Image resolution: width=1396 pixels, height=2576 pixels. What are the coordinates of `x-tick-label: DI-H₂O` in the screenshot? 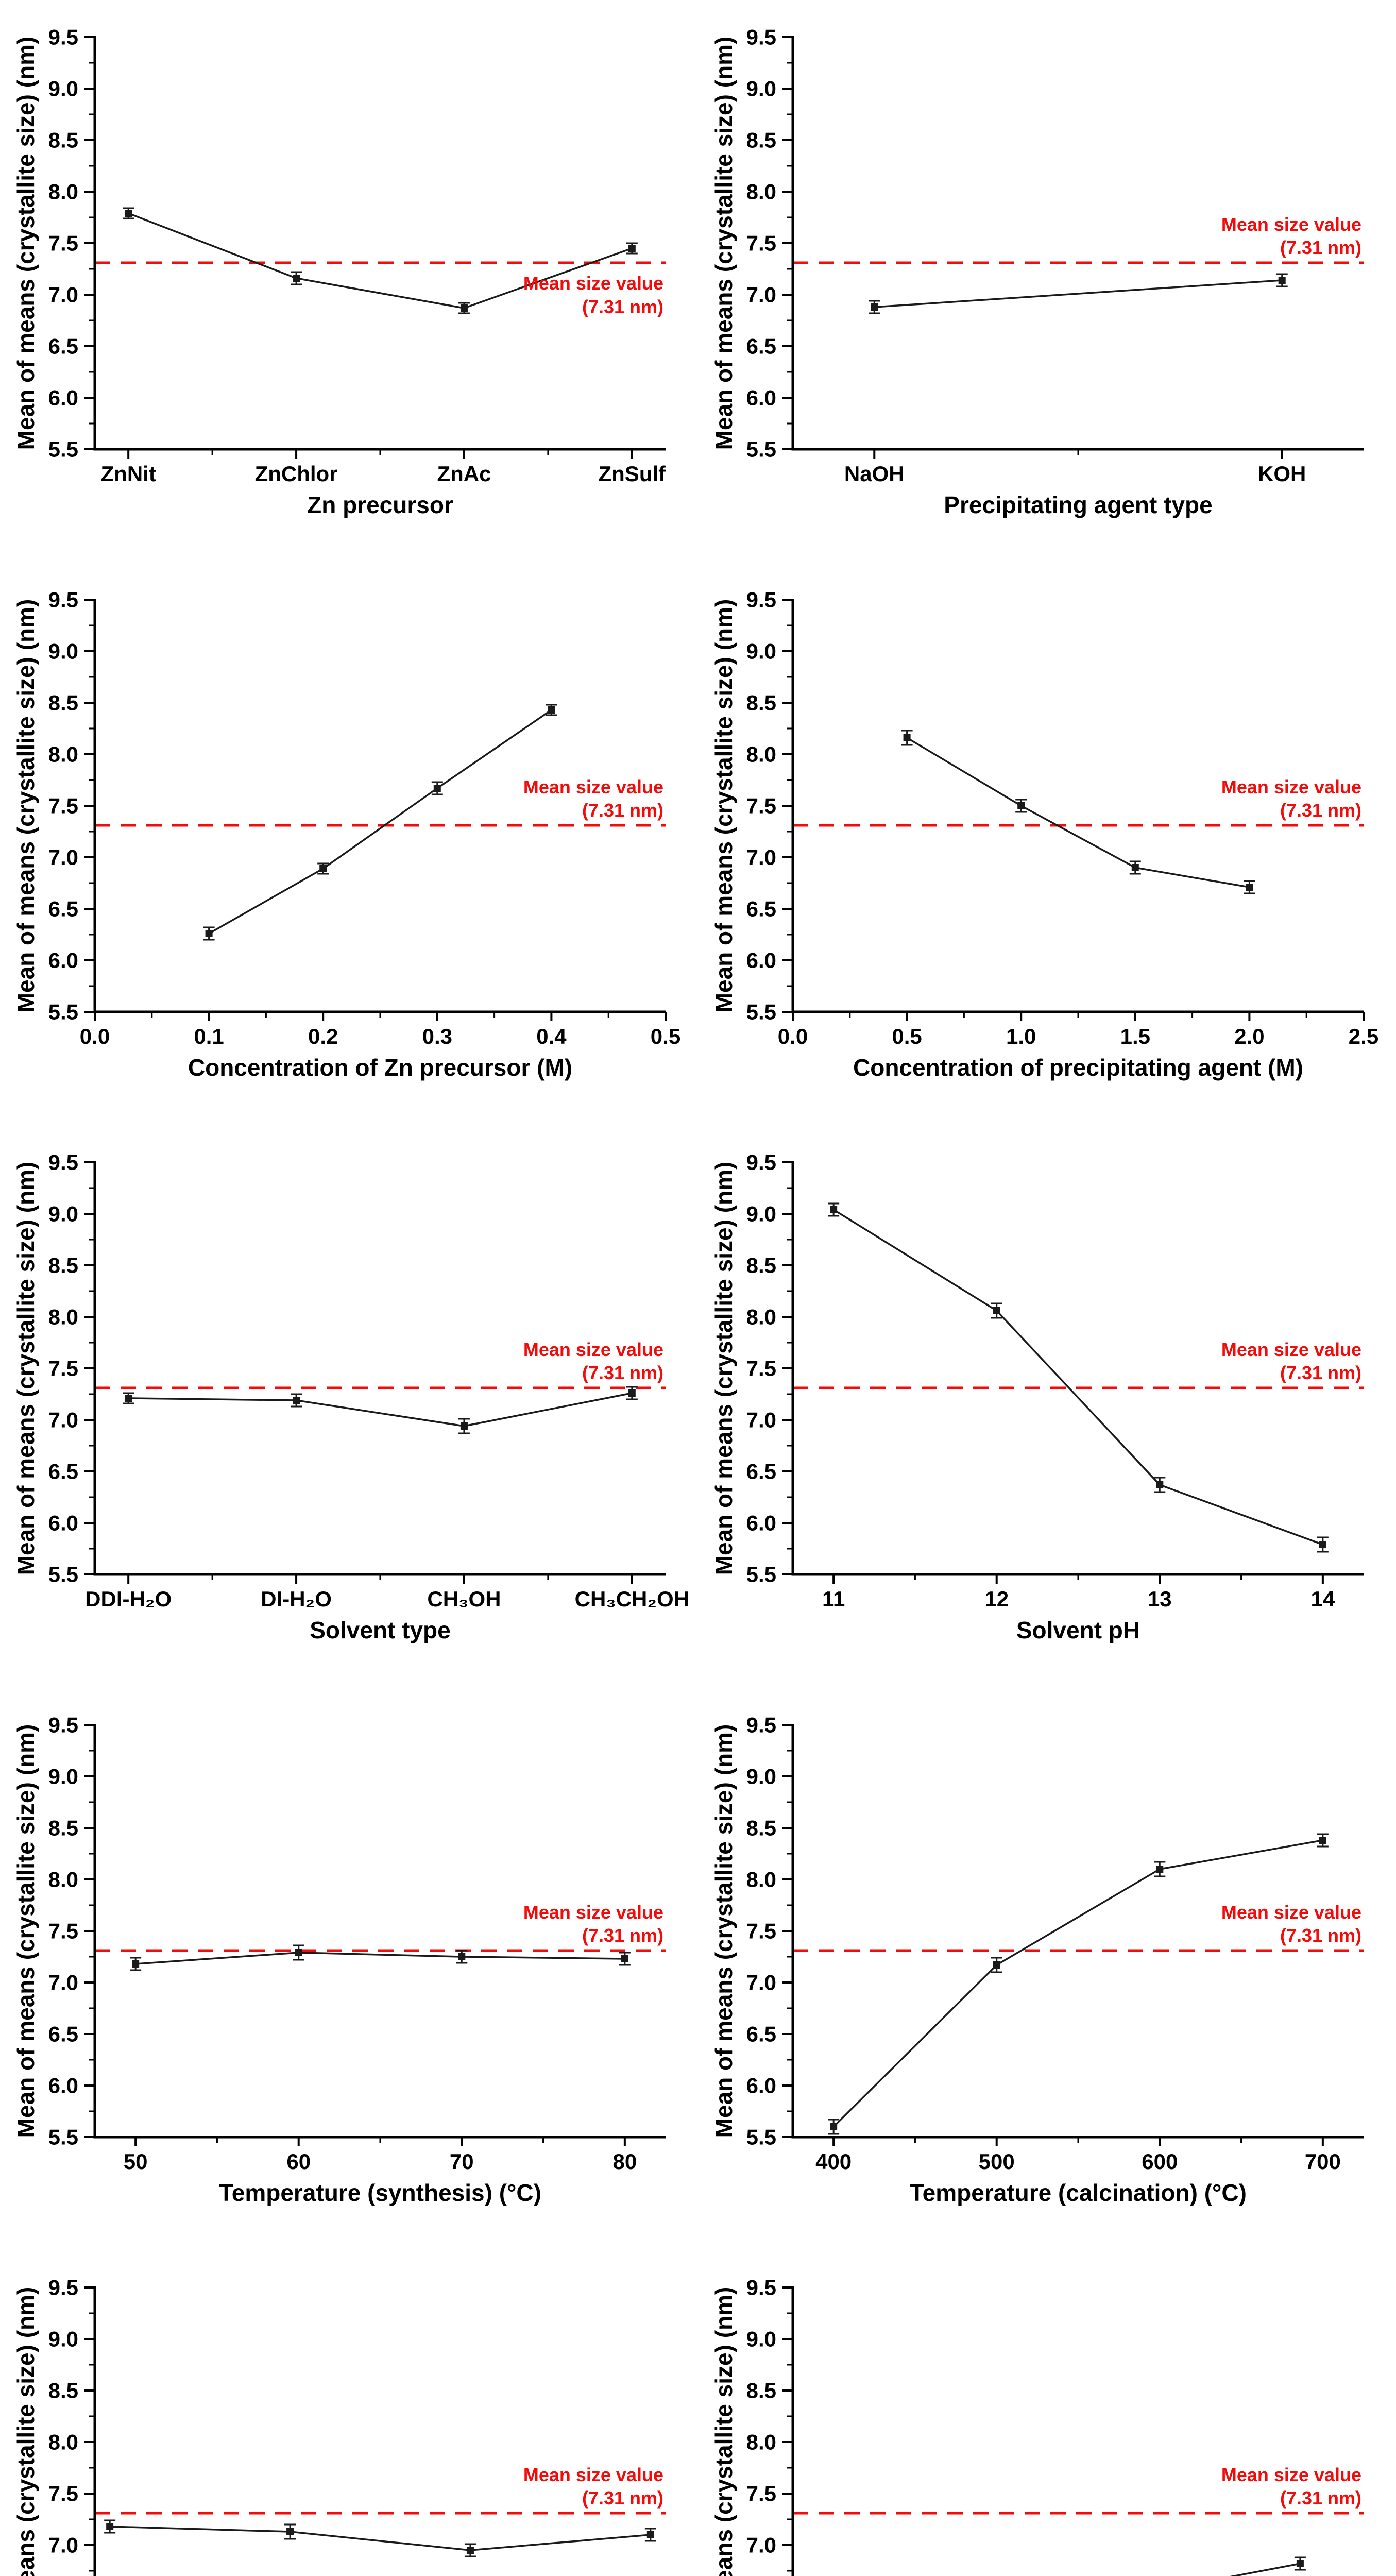 It's located at (296, 1599).